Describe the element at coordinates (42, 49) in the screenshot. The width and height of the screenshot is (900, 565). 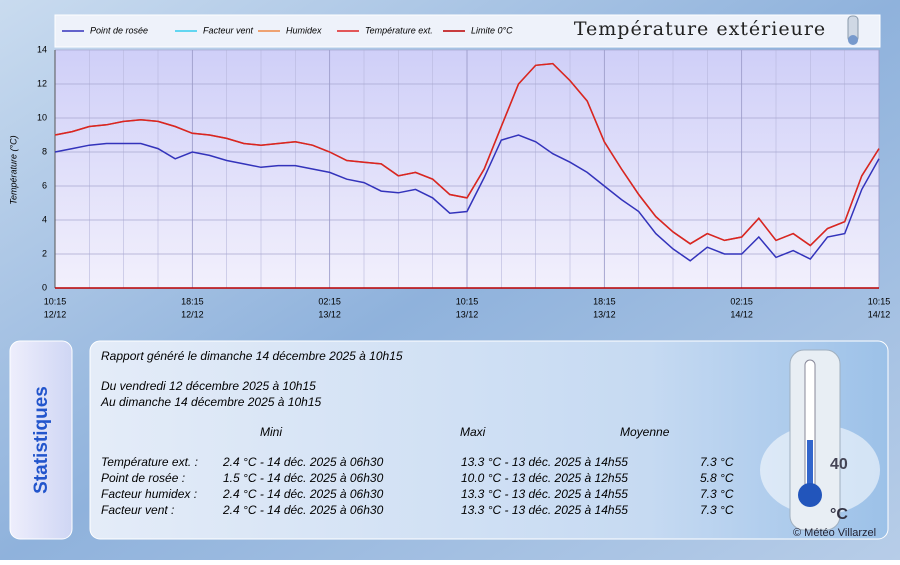
I see `y-tick-label: 14` at that location.